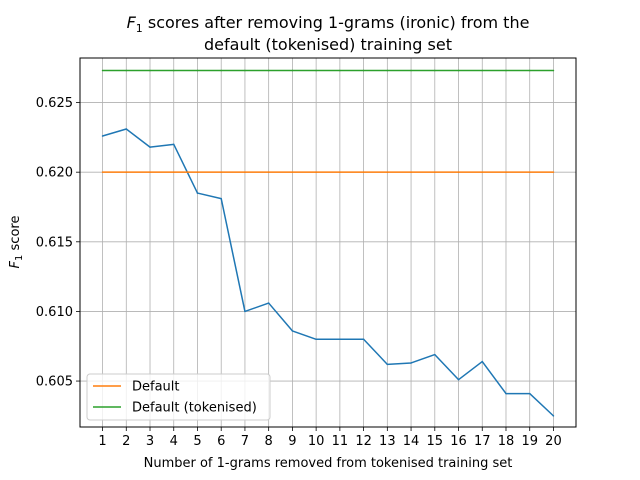  Describe the element at coordinates (126, 441) in the screenshot. I see `x-tick-label: 2` at that location.